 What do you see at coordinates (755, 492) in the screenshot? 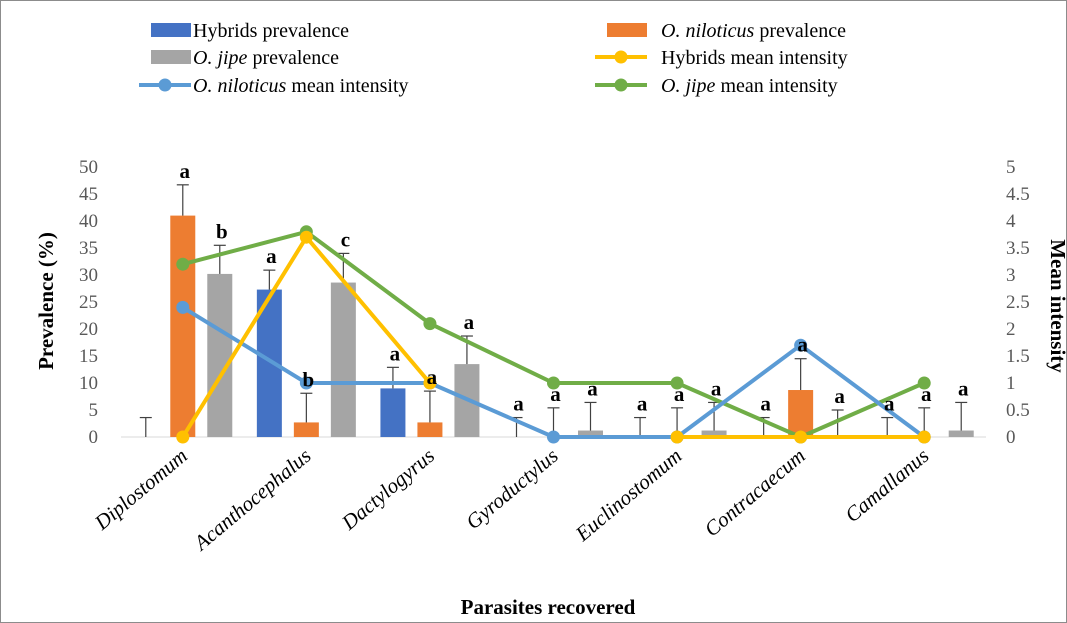
I see `category-label: Contracaecum` at bounding box center [755, 492].